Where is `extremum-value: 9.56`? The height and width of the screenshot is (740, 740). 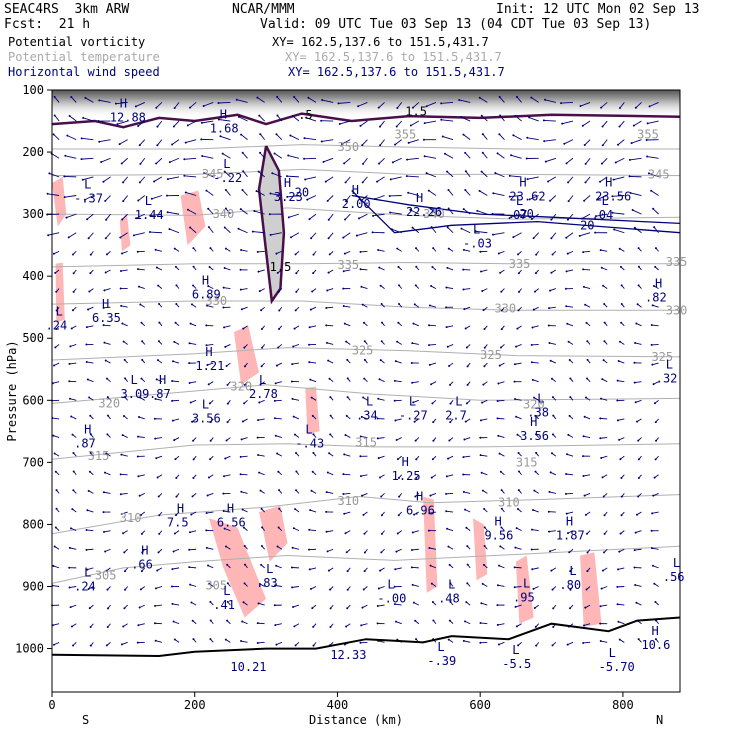 extremum-value: 9.56 is located at coordinates (498, 535).